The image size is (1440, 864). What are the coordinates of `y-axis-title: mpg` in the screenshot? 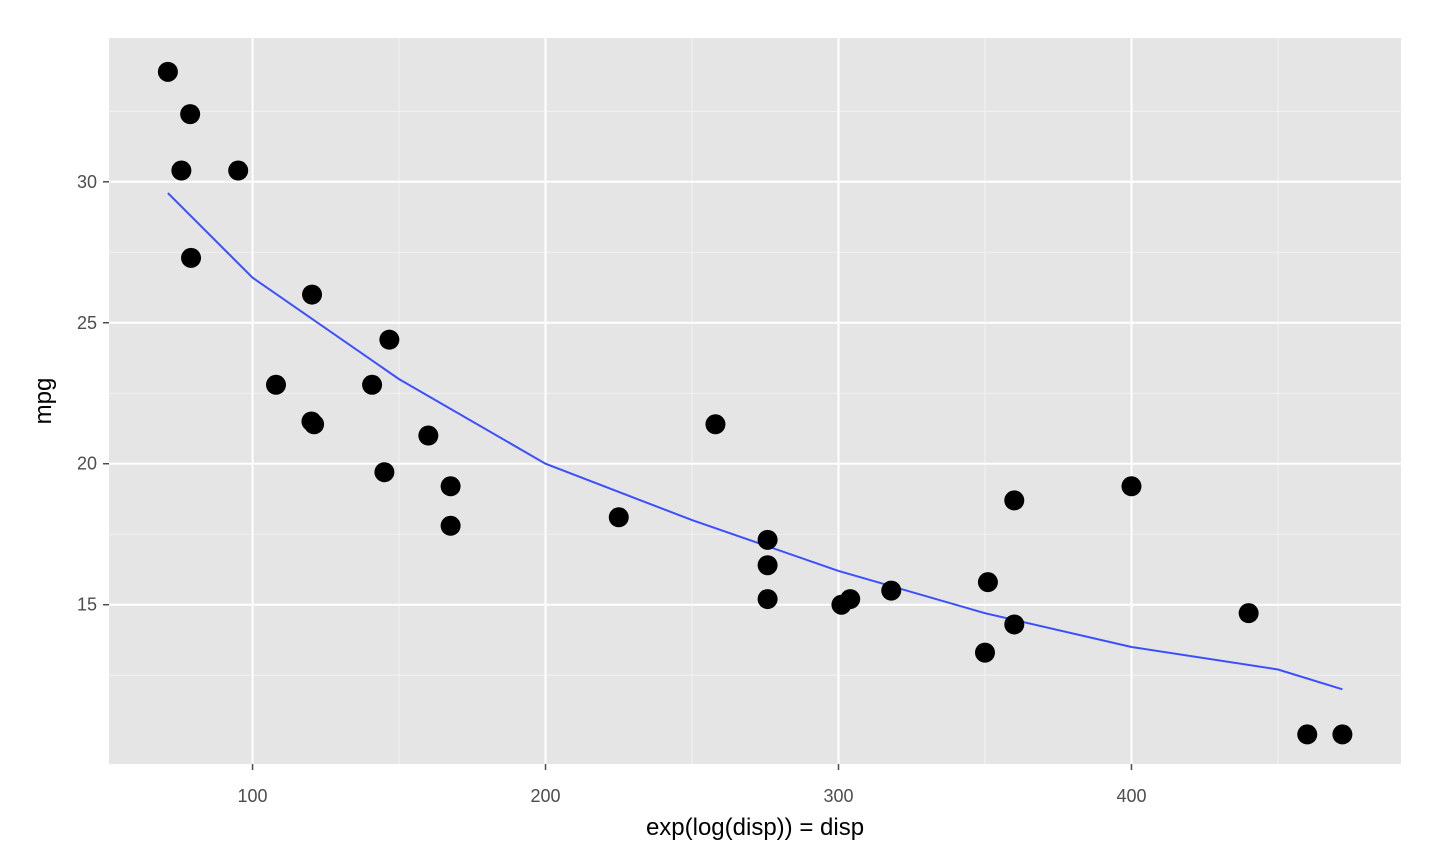 It's located at (43, 401).